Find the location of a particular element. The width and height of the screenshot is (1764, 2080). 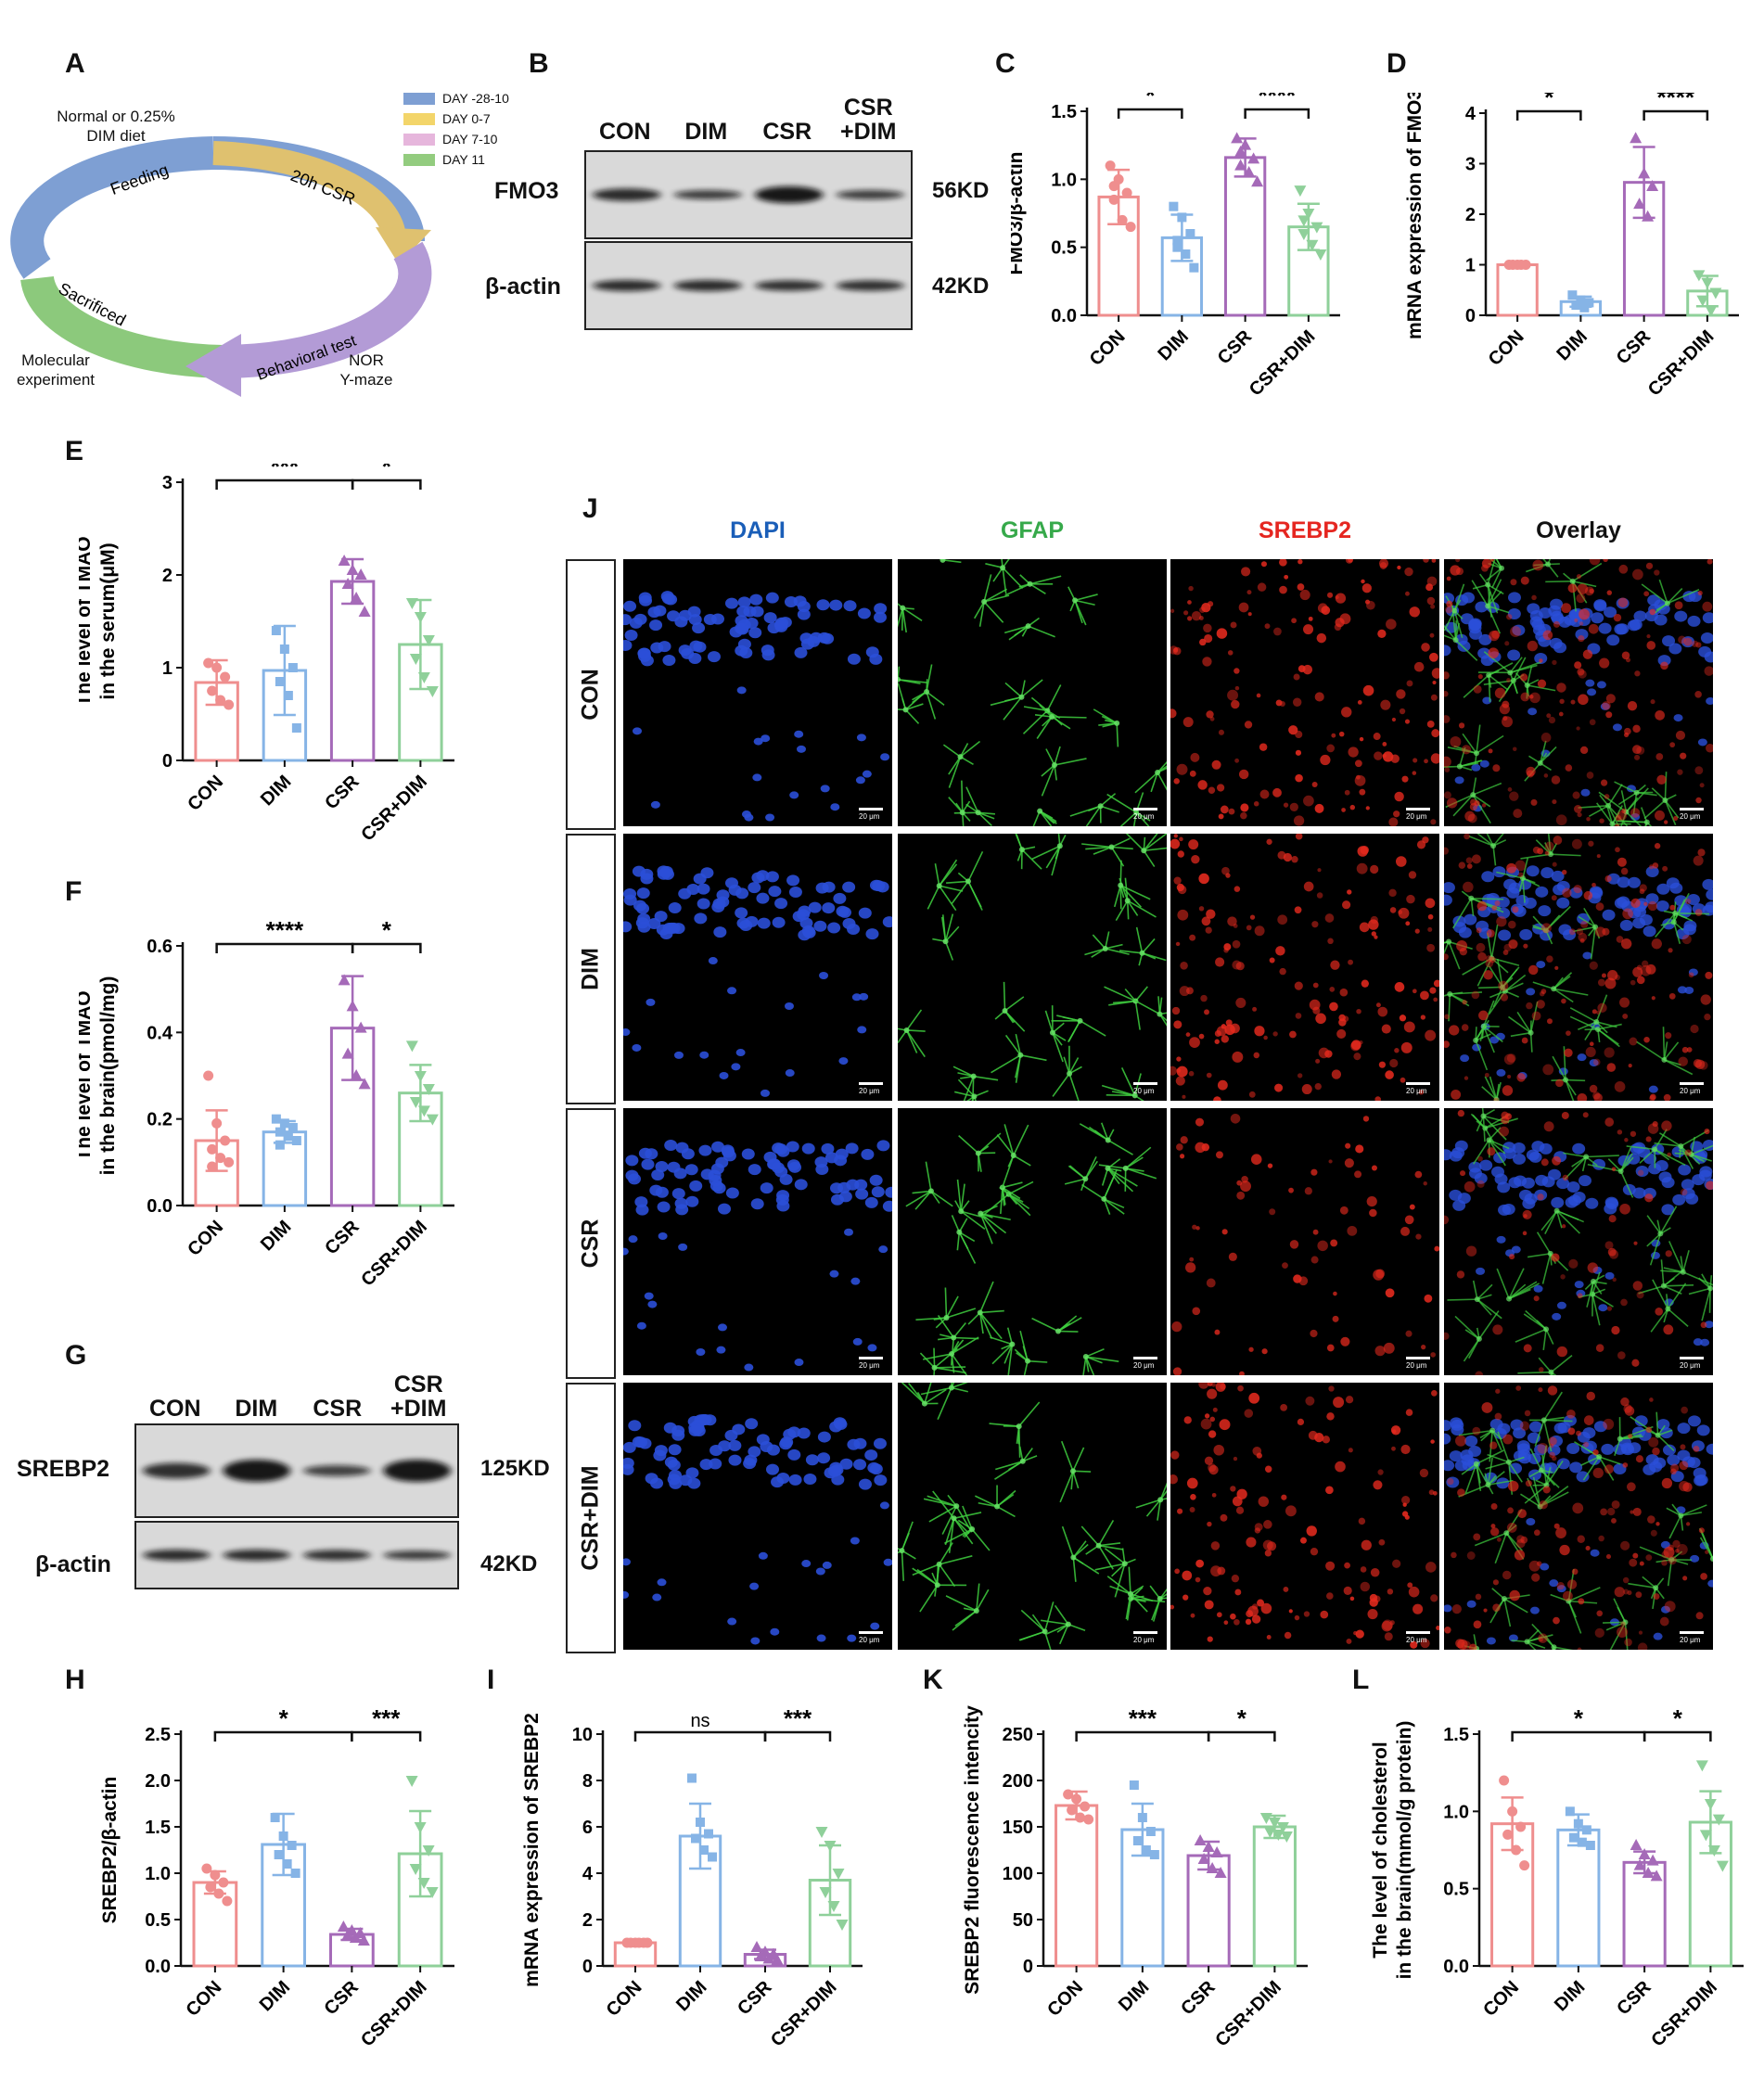

legend-swatch is located at coordinates (419, 119).